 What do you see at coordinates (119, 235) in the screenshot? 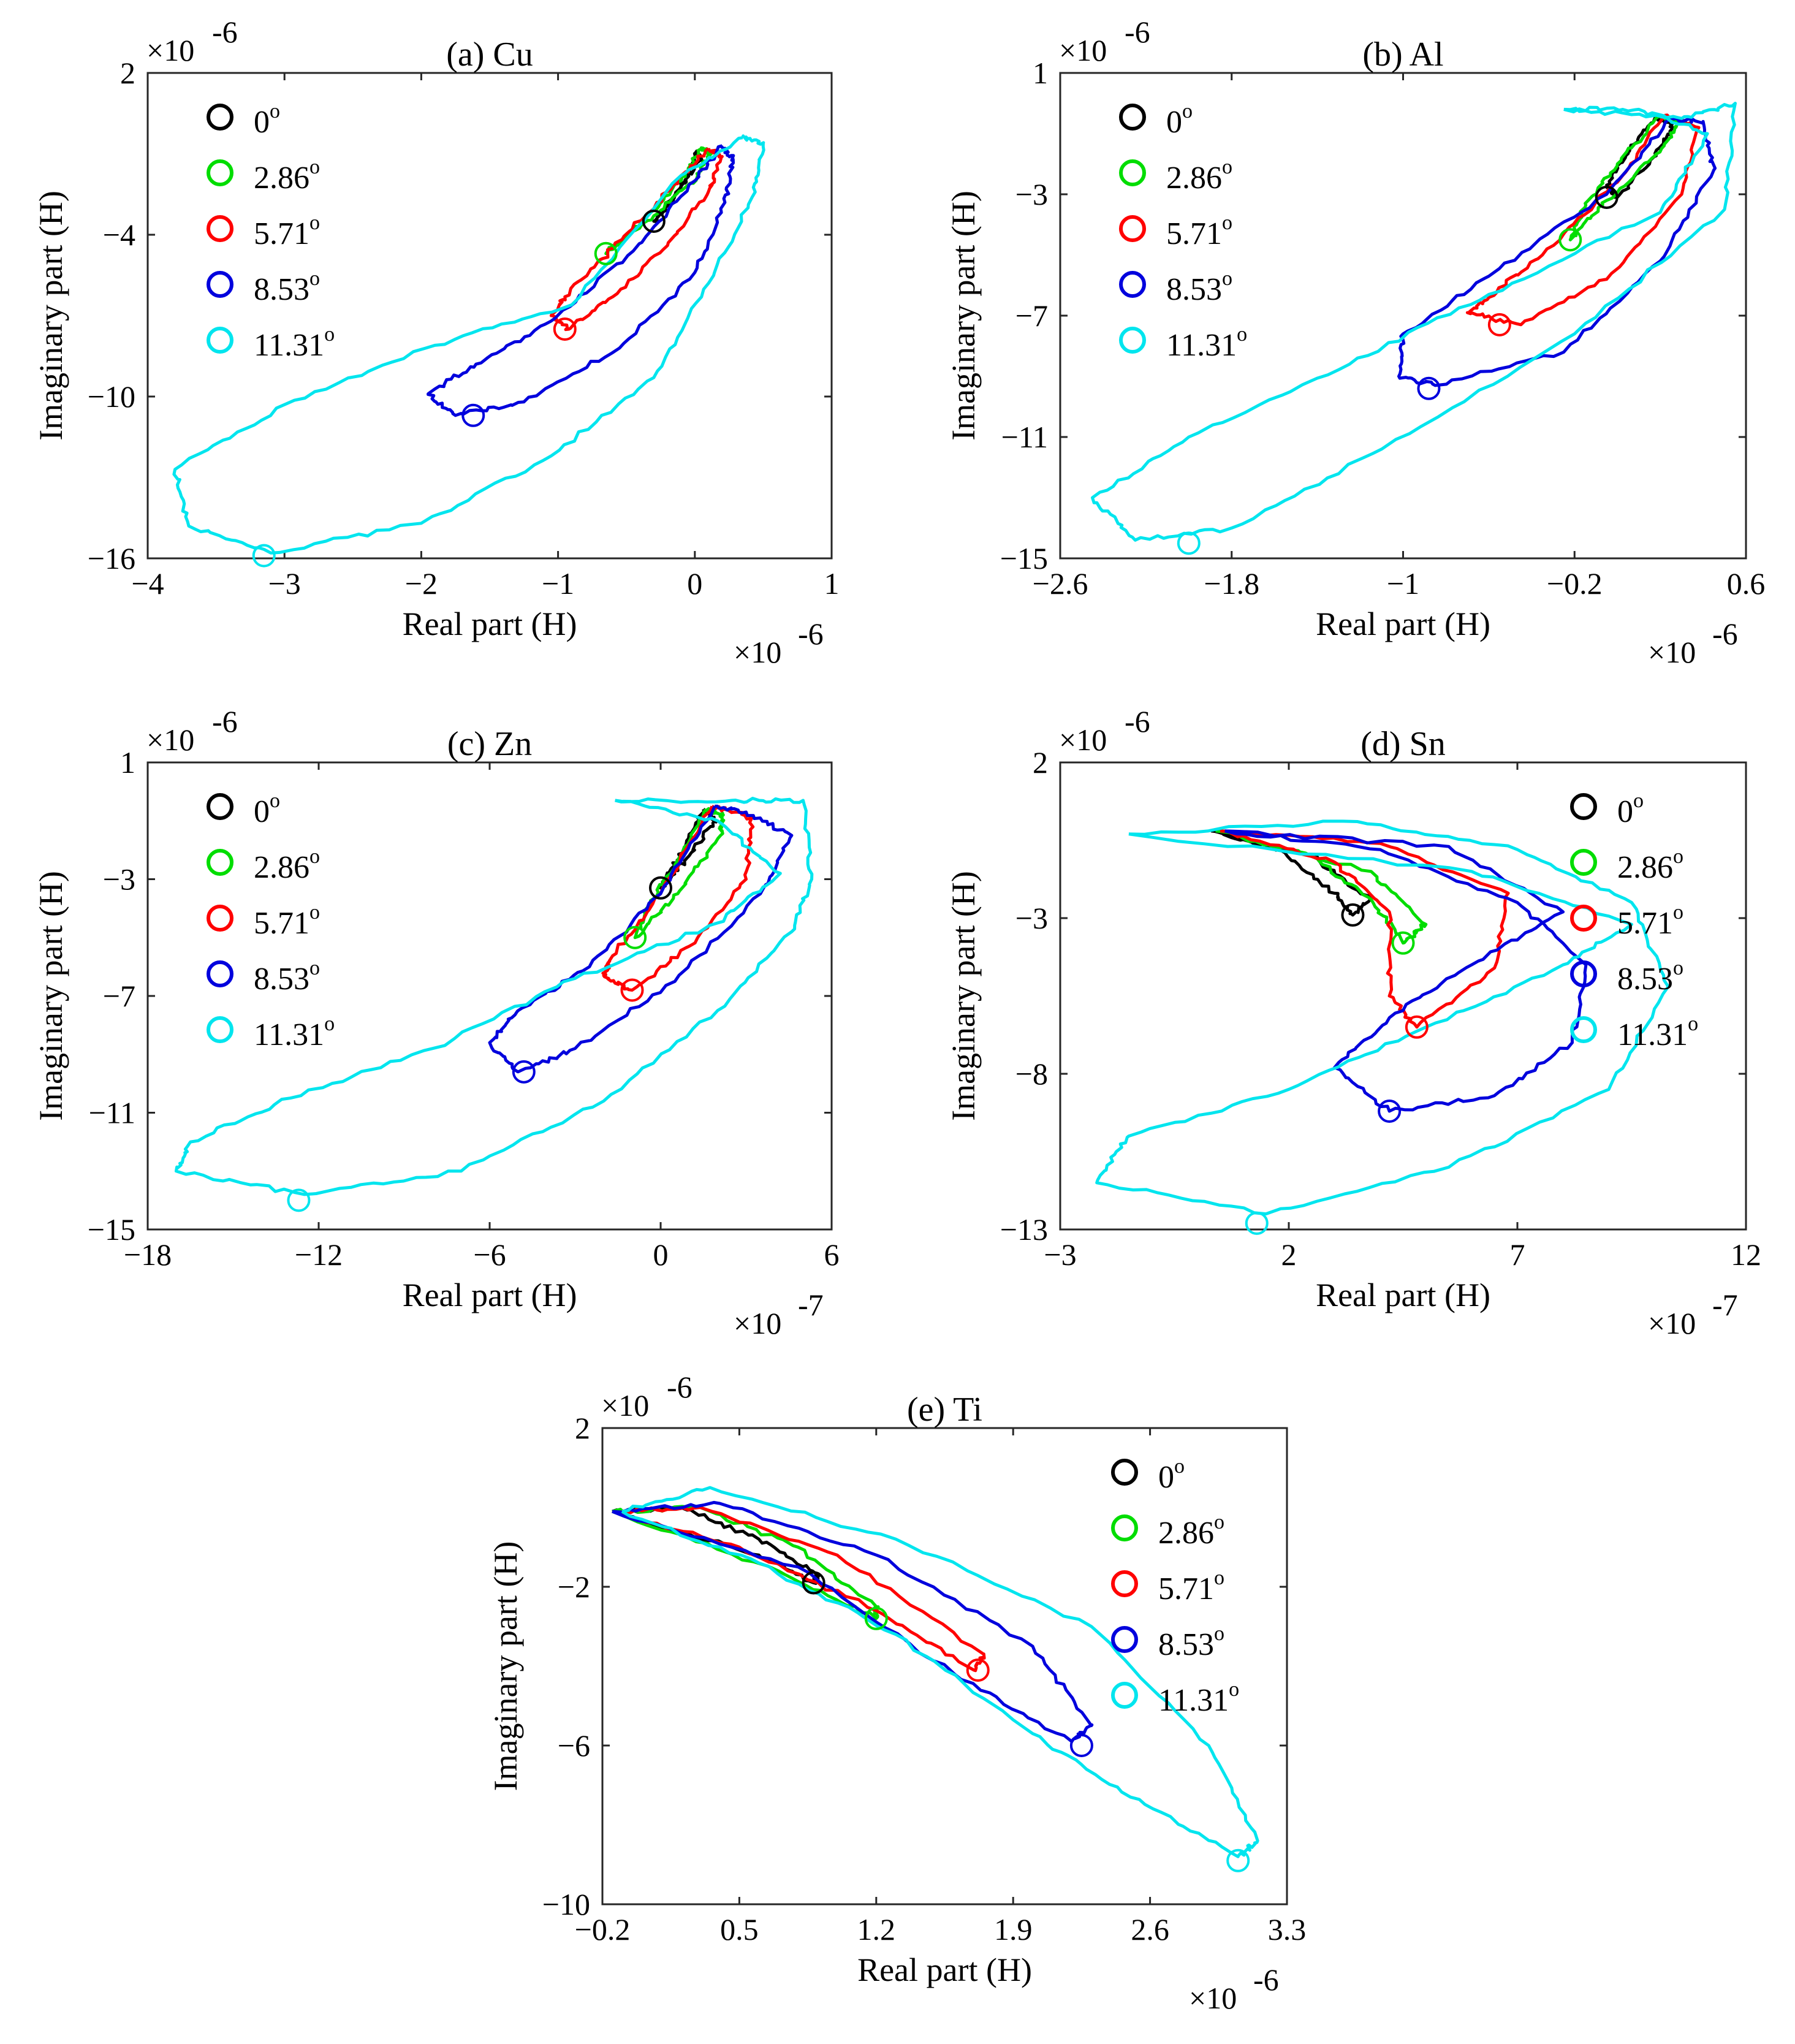
I see `y-tick-label: −4` at bounding box center [119, 235].